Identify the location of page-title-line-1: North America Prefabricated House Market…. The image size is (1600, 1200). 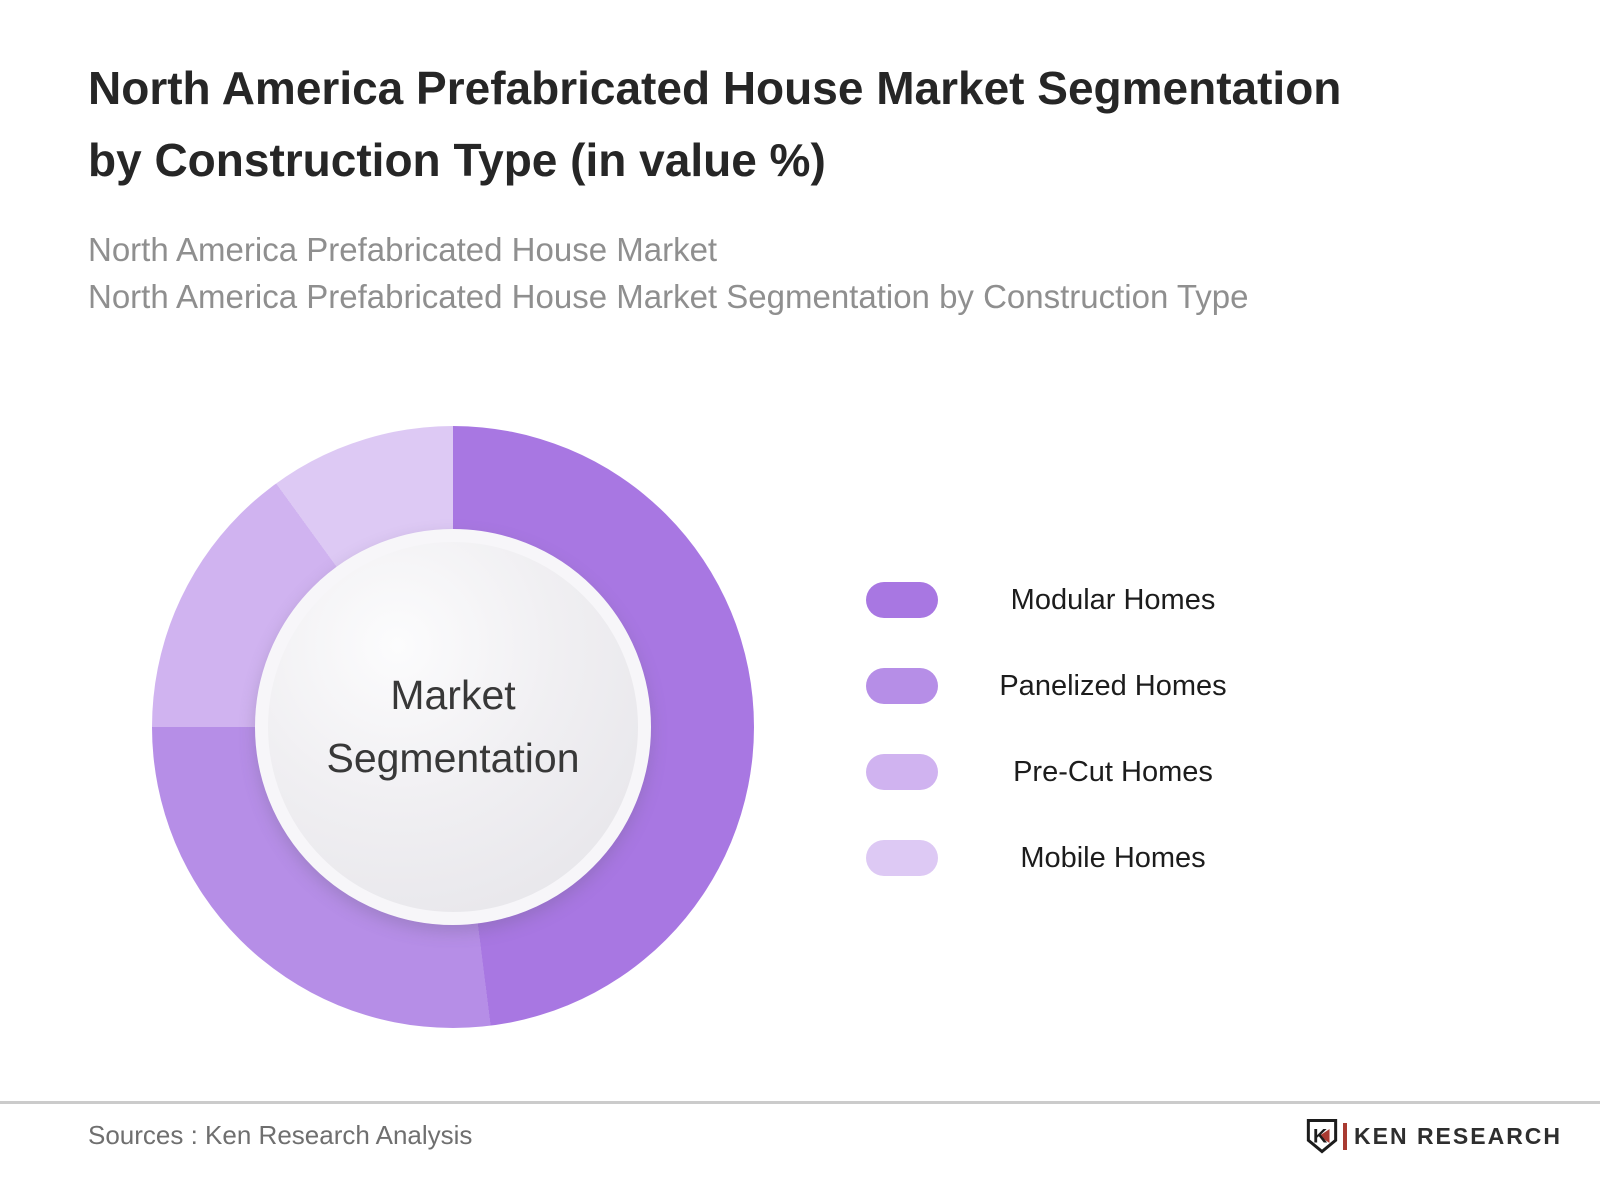
(715, 88).